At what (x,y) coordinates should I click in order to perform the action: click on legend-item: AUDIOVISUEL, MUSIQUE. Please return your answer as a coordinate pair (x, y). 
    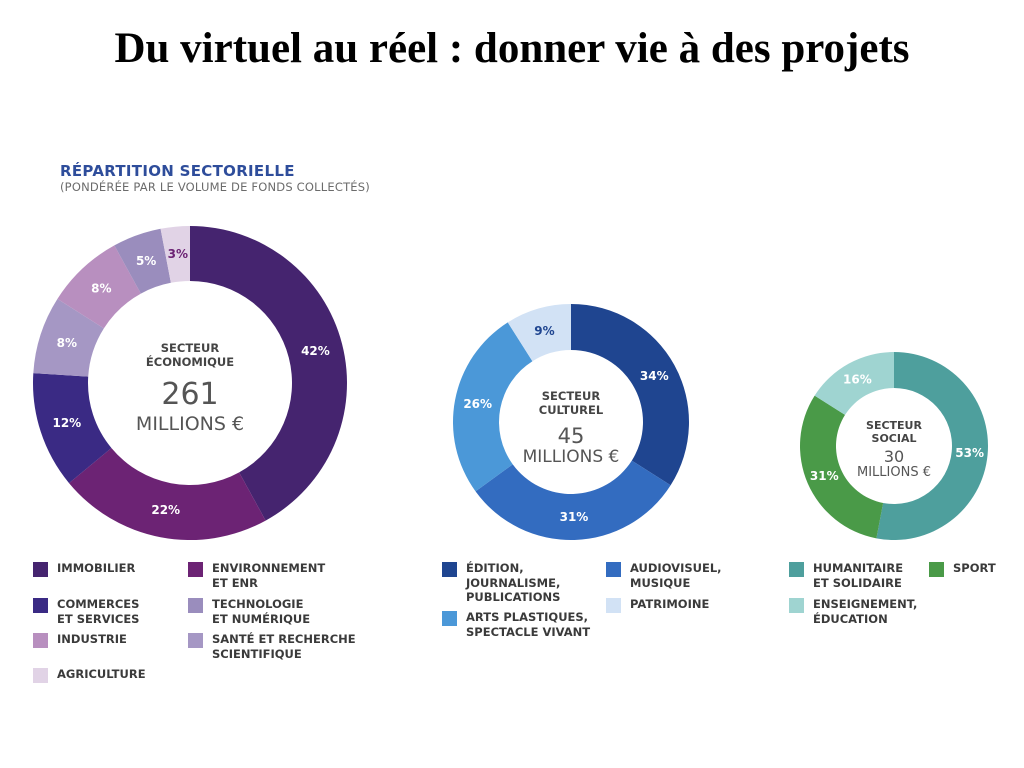
    Looking at the image, I should click on (693, 575).